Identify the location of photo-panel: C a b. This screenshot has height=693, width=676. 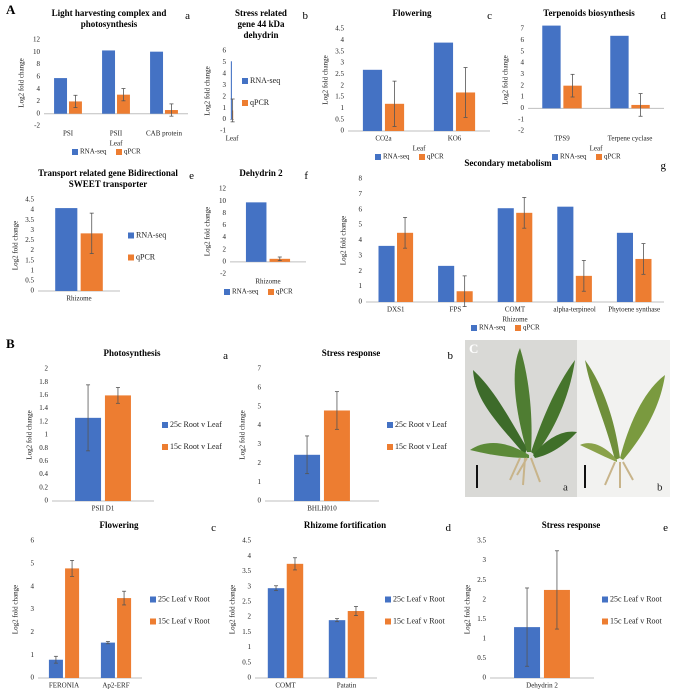
(567, 418).